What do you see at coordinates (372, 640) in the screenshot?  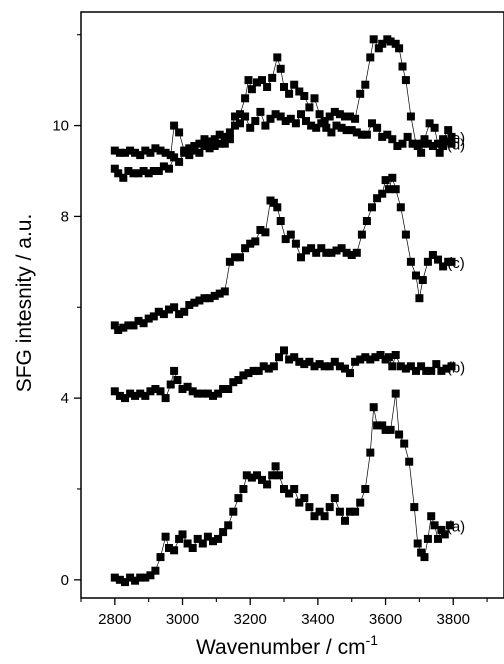 I see `x-axis-title-superscript: -1` at bounding box center [372, 640].